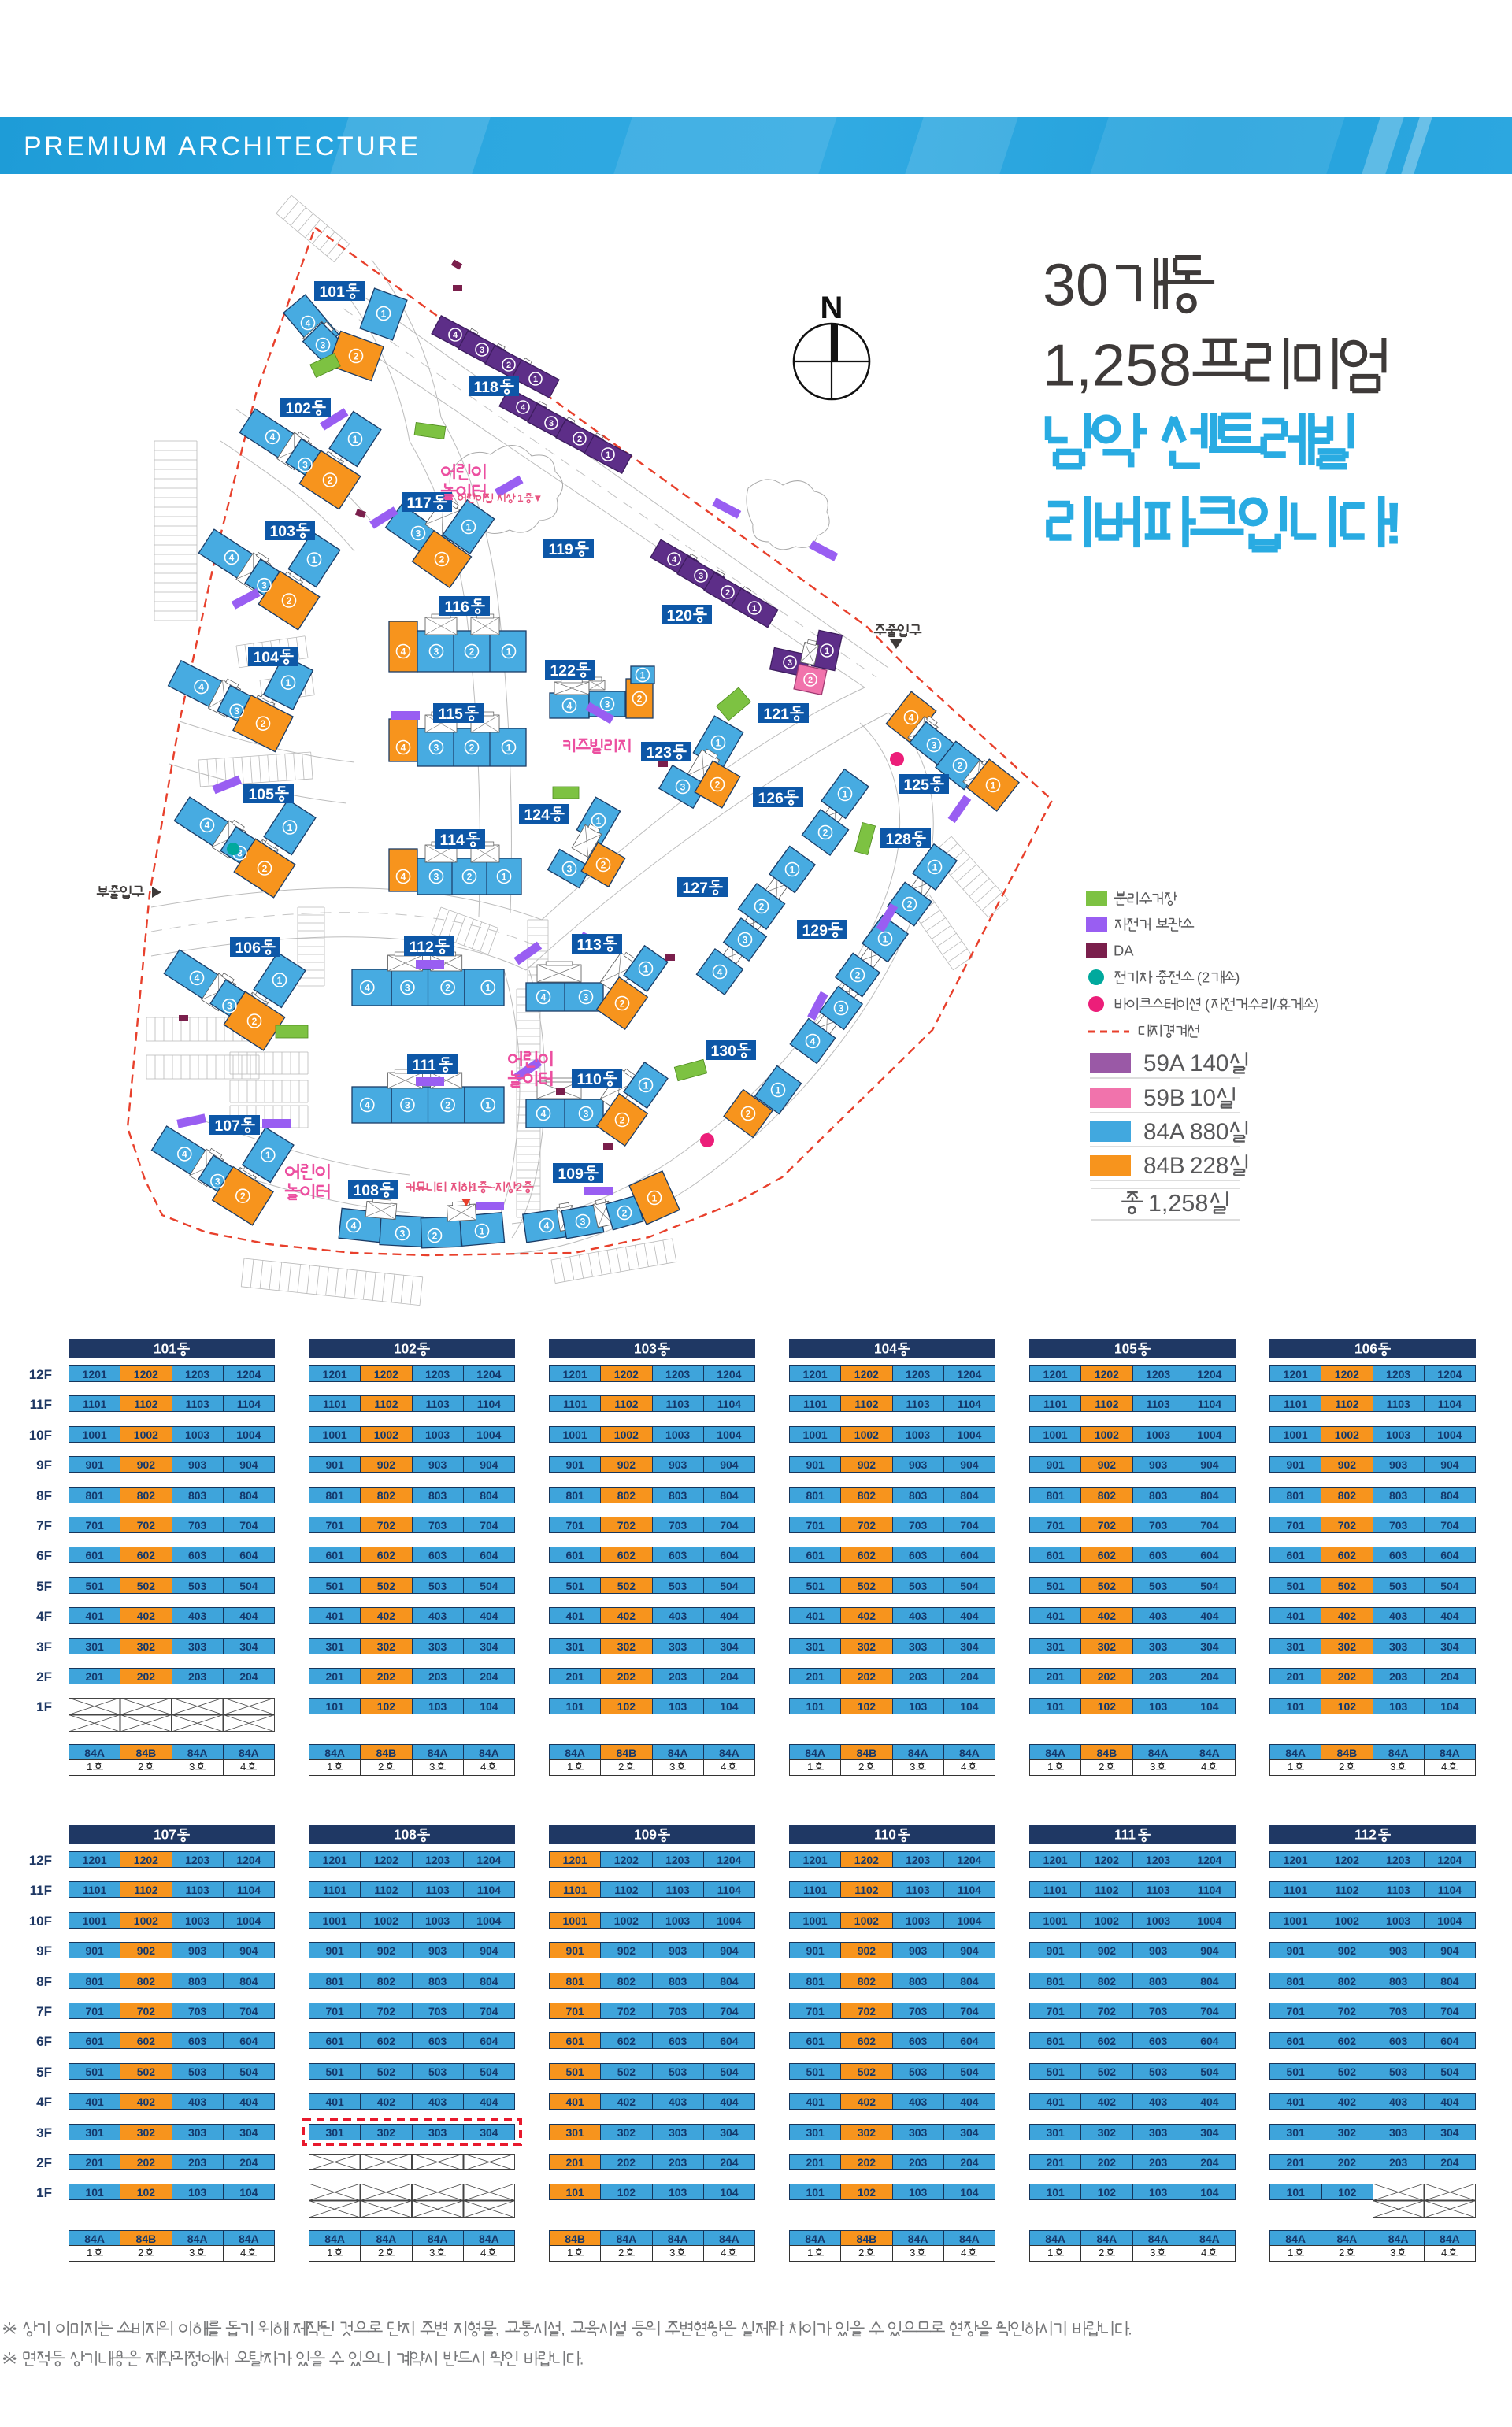 The width and height of the screenshot is (1512, 2427). Describe the element at coordinates (571, 1174) in the screenshot. I see `svg-text: 109` at that location.